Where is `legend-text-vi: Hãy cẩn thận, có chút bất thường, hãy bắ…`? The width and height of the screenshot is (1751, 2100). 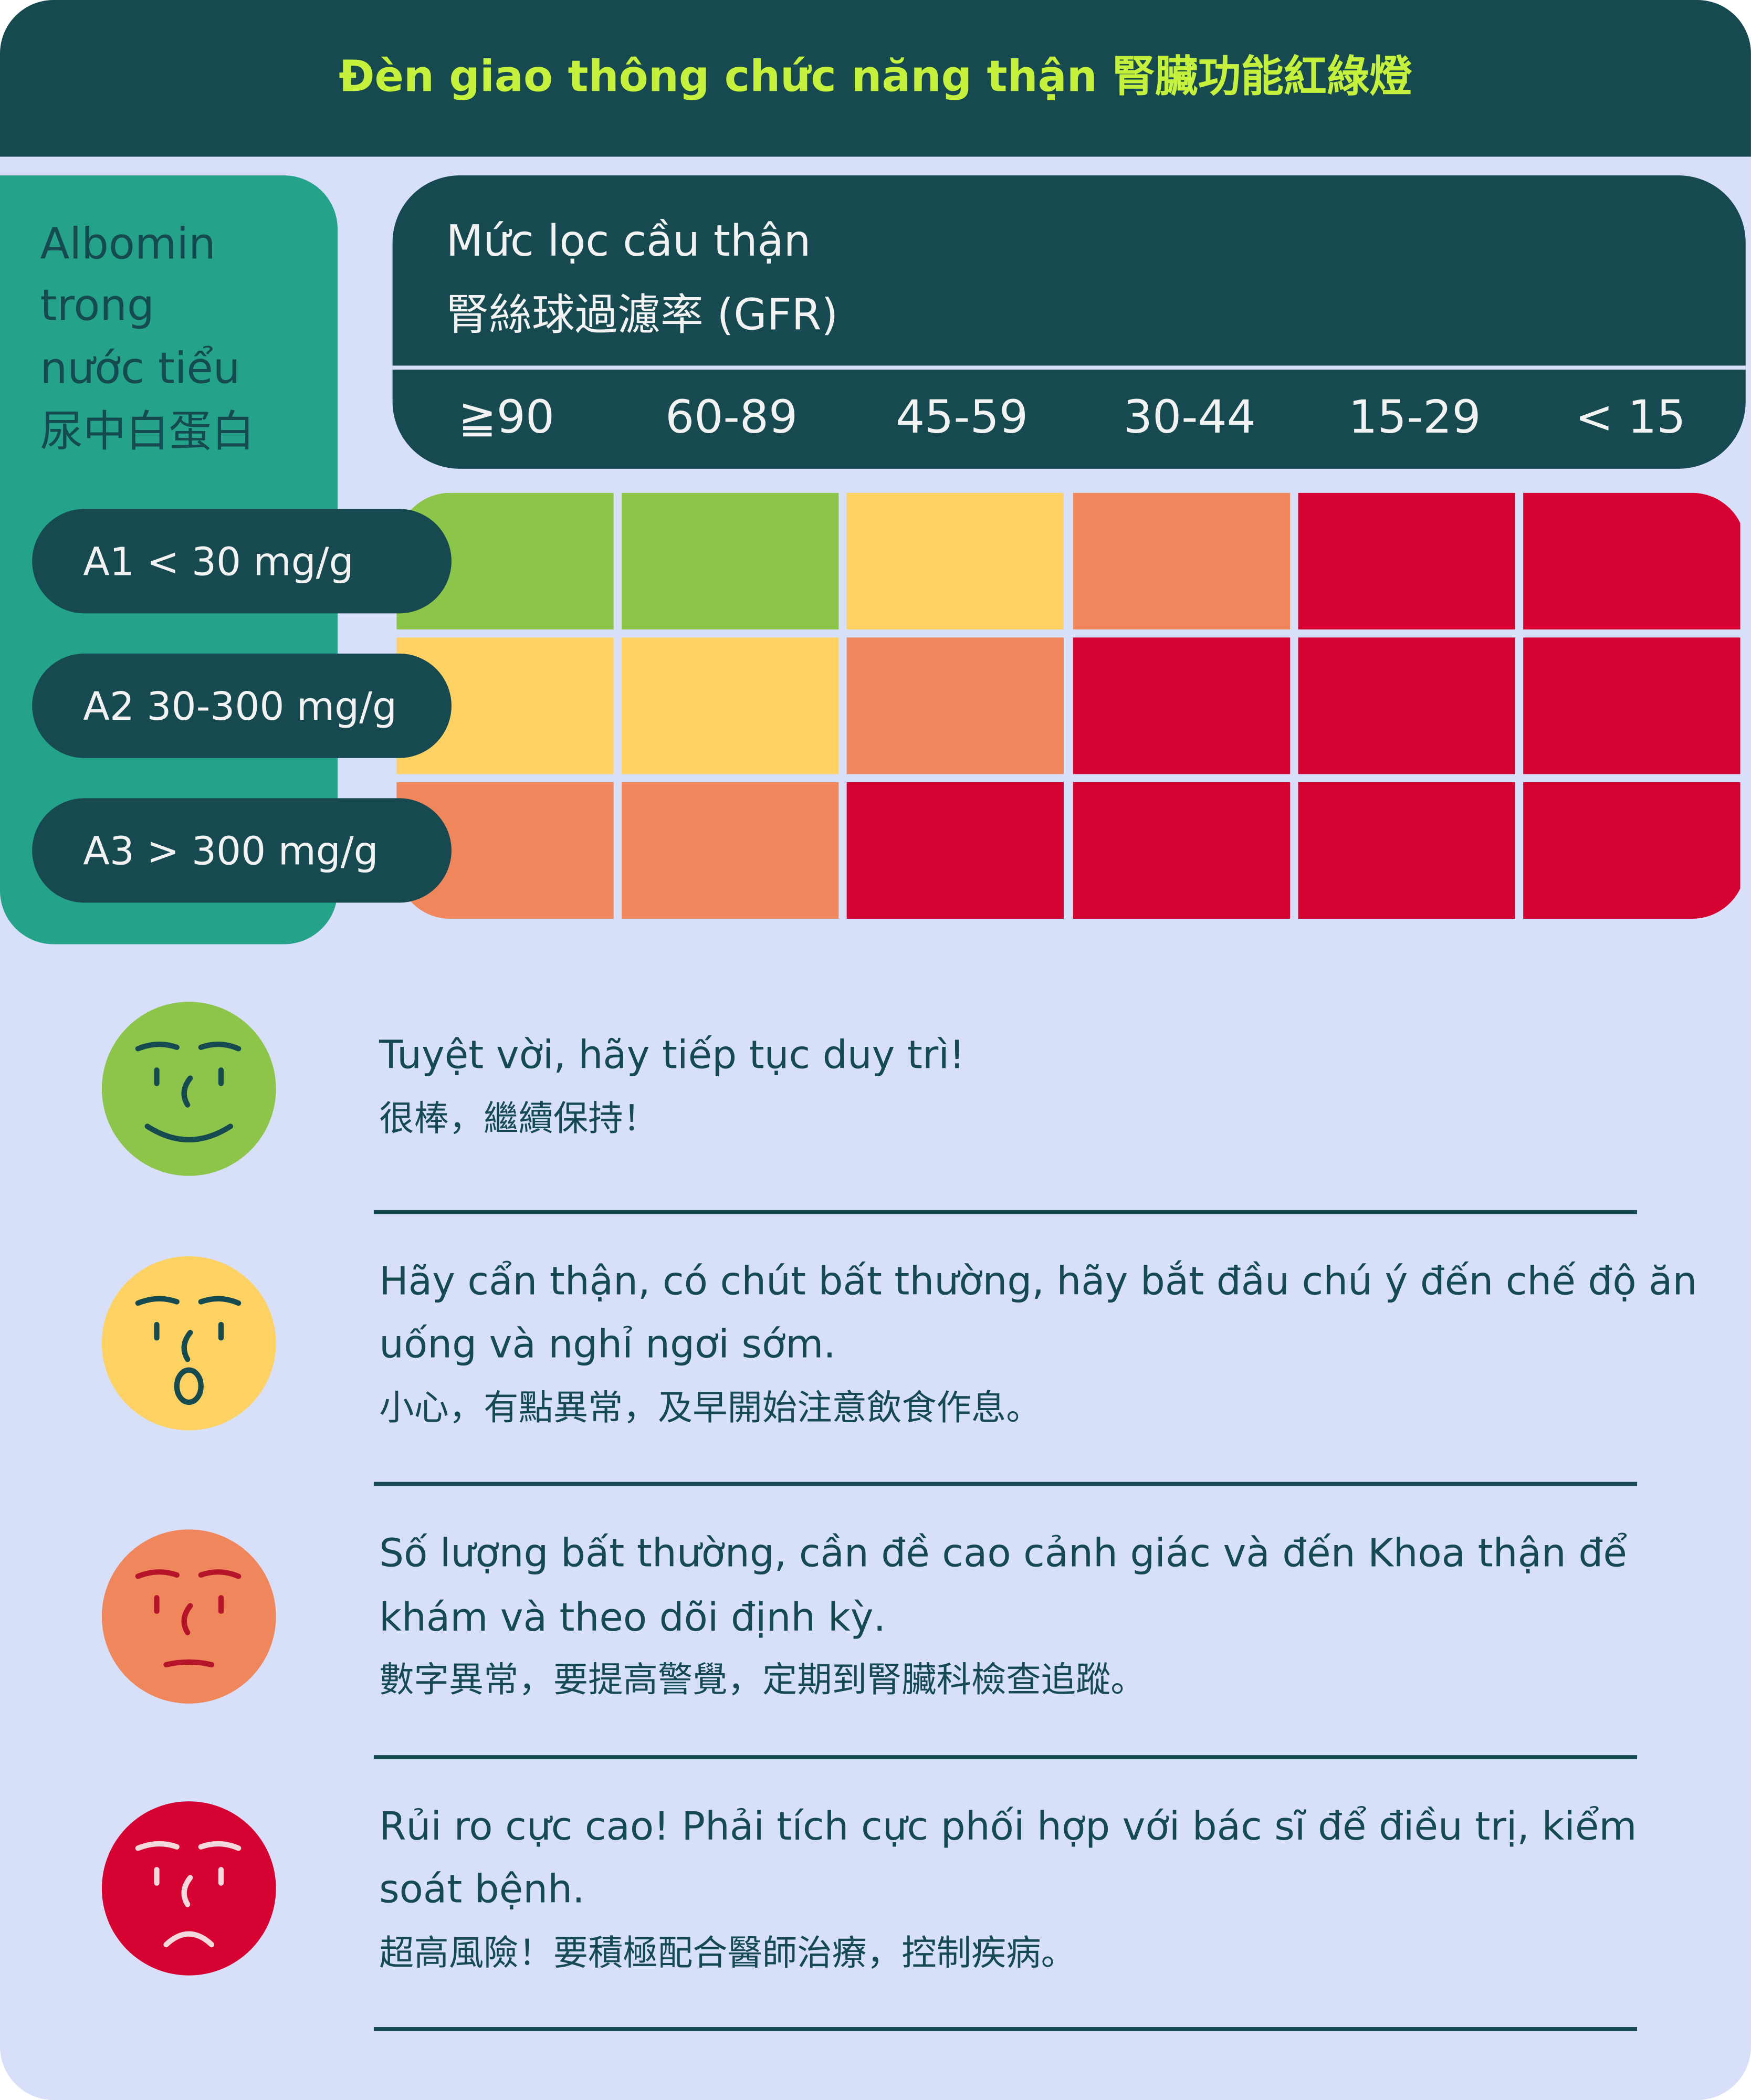 legend-text-vi: Hãy cẩn thận, có chút bất thường, hãy bắ… is located at coordinates (1038, 1281).